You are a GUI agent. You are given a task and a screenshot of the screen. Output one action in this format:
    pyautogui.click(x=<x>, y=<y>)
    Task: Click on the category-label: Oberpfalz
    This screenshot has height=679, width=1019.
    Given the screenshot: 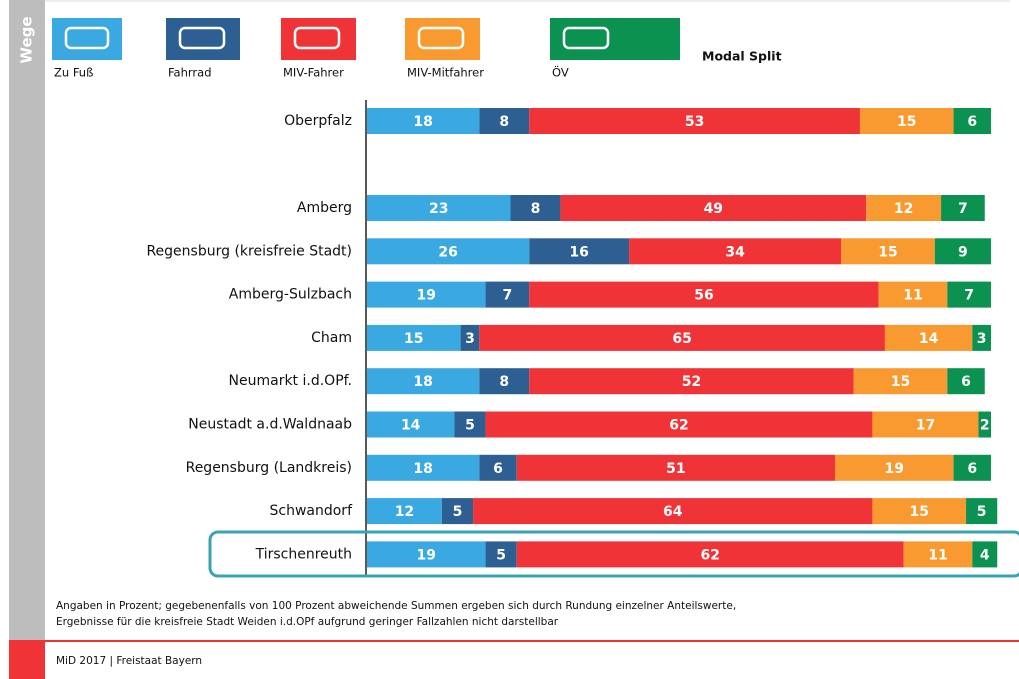 What is the action you would take?
    pyautogui.click(x=318, y=121)
    